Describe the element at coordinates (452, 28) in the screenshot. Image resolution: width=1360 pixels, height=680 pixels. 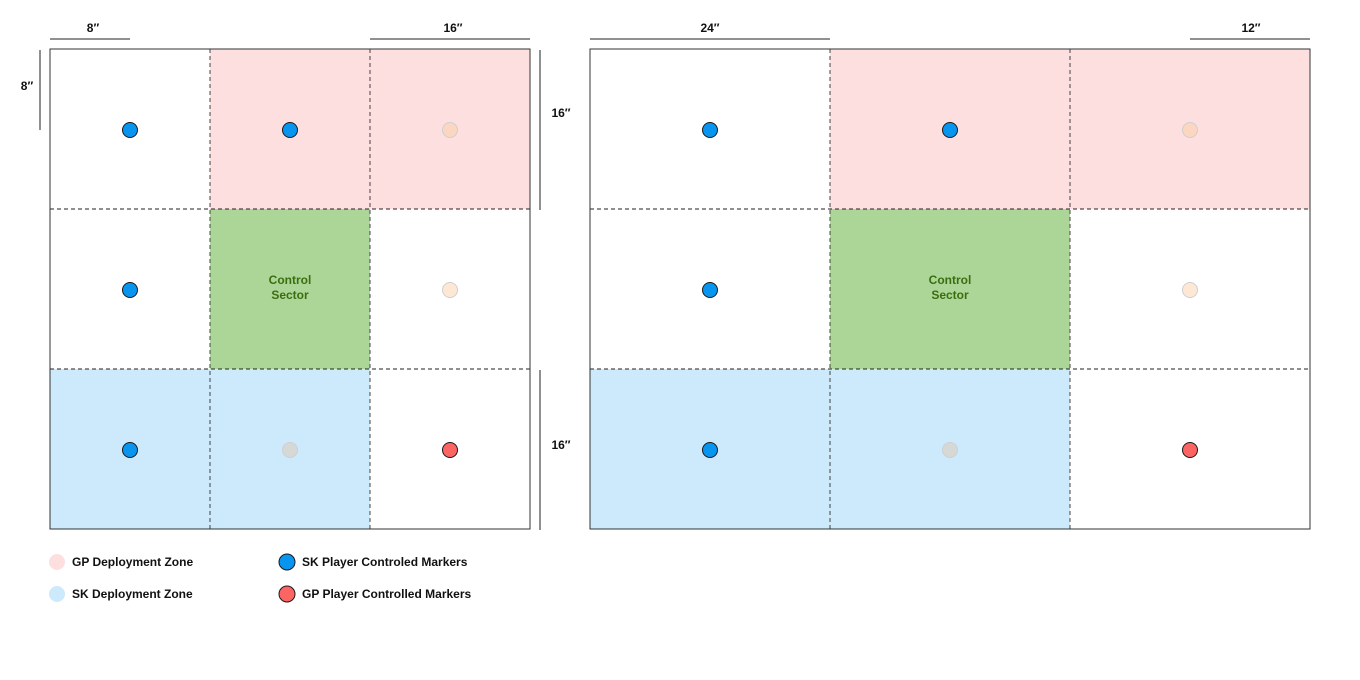
I see `dim-label-top-right: 16″` at that location.